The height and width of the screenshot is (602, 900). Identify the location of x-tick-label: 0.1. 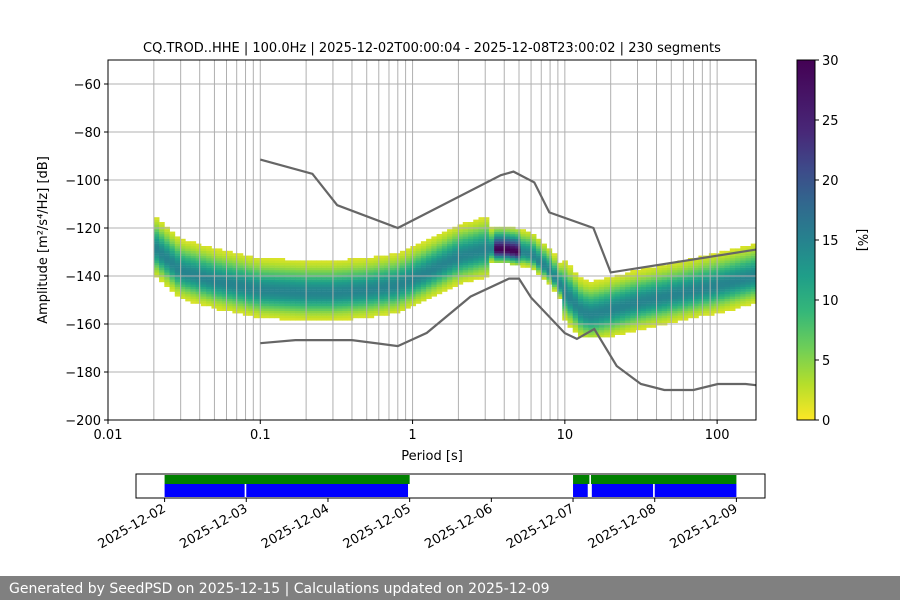
(260, 435).